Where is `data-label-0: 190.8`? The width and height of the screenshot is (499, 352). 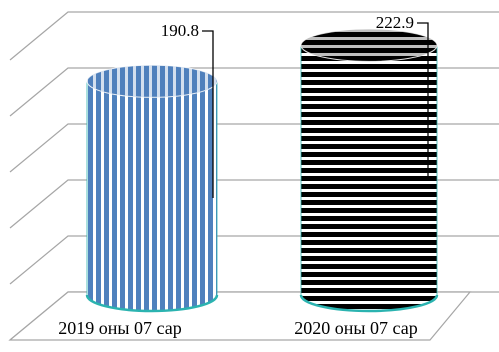
data-label-0: 190.8 is located at coordinates (180, 30).